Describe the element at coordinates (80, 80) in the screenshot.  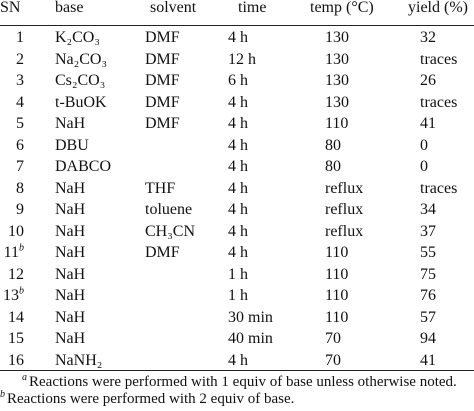
I see `cell-base: Cs₂CO₃` at that location.